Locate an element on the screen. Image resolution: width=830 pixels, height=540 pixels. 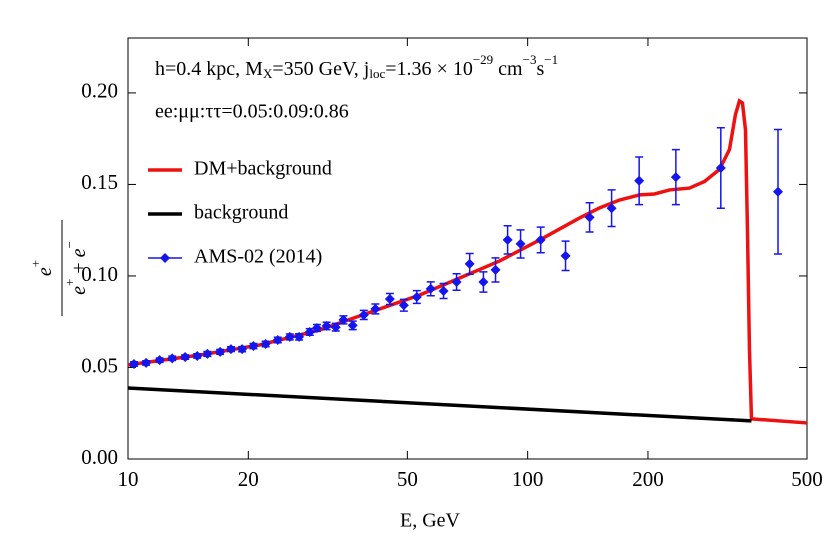
legend-label: DM+background is located at coordinates (263, 169).